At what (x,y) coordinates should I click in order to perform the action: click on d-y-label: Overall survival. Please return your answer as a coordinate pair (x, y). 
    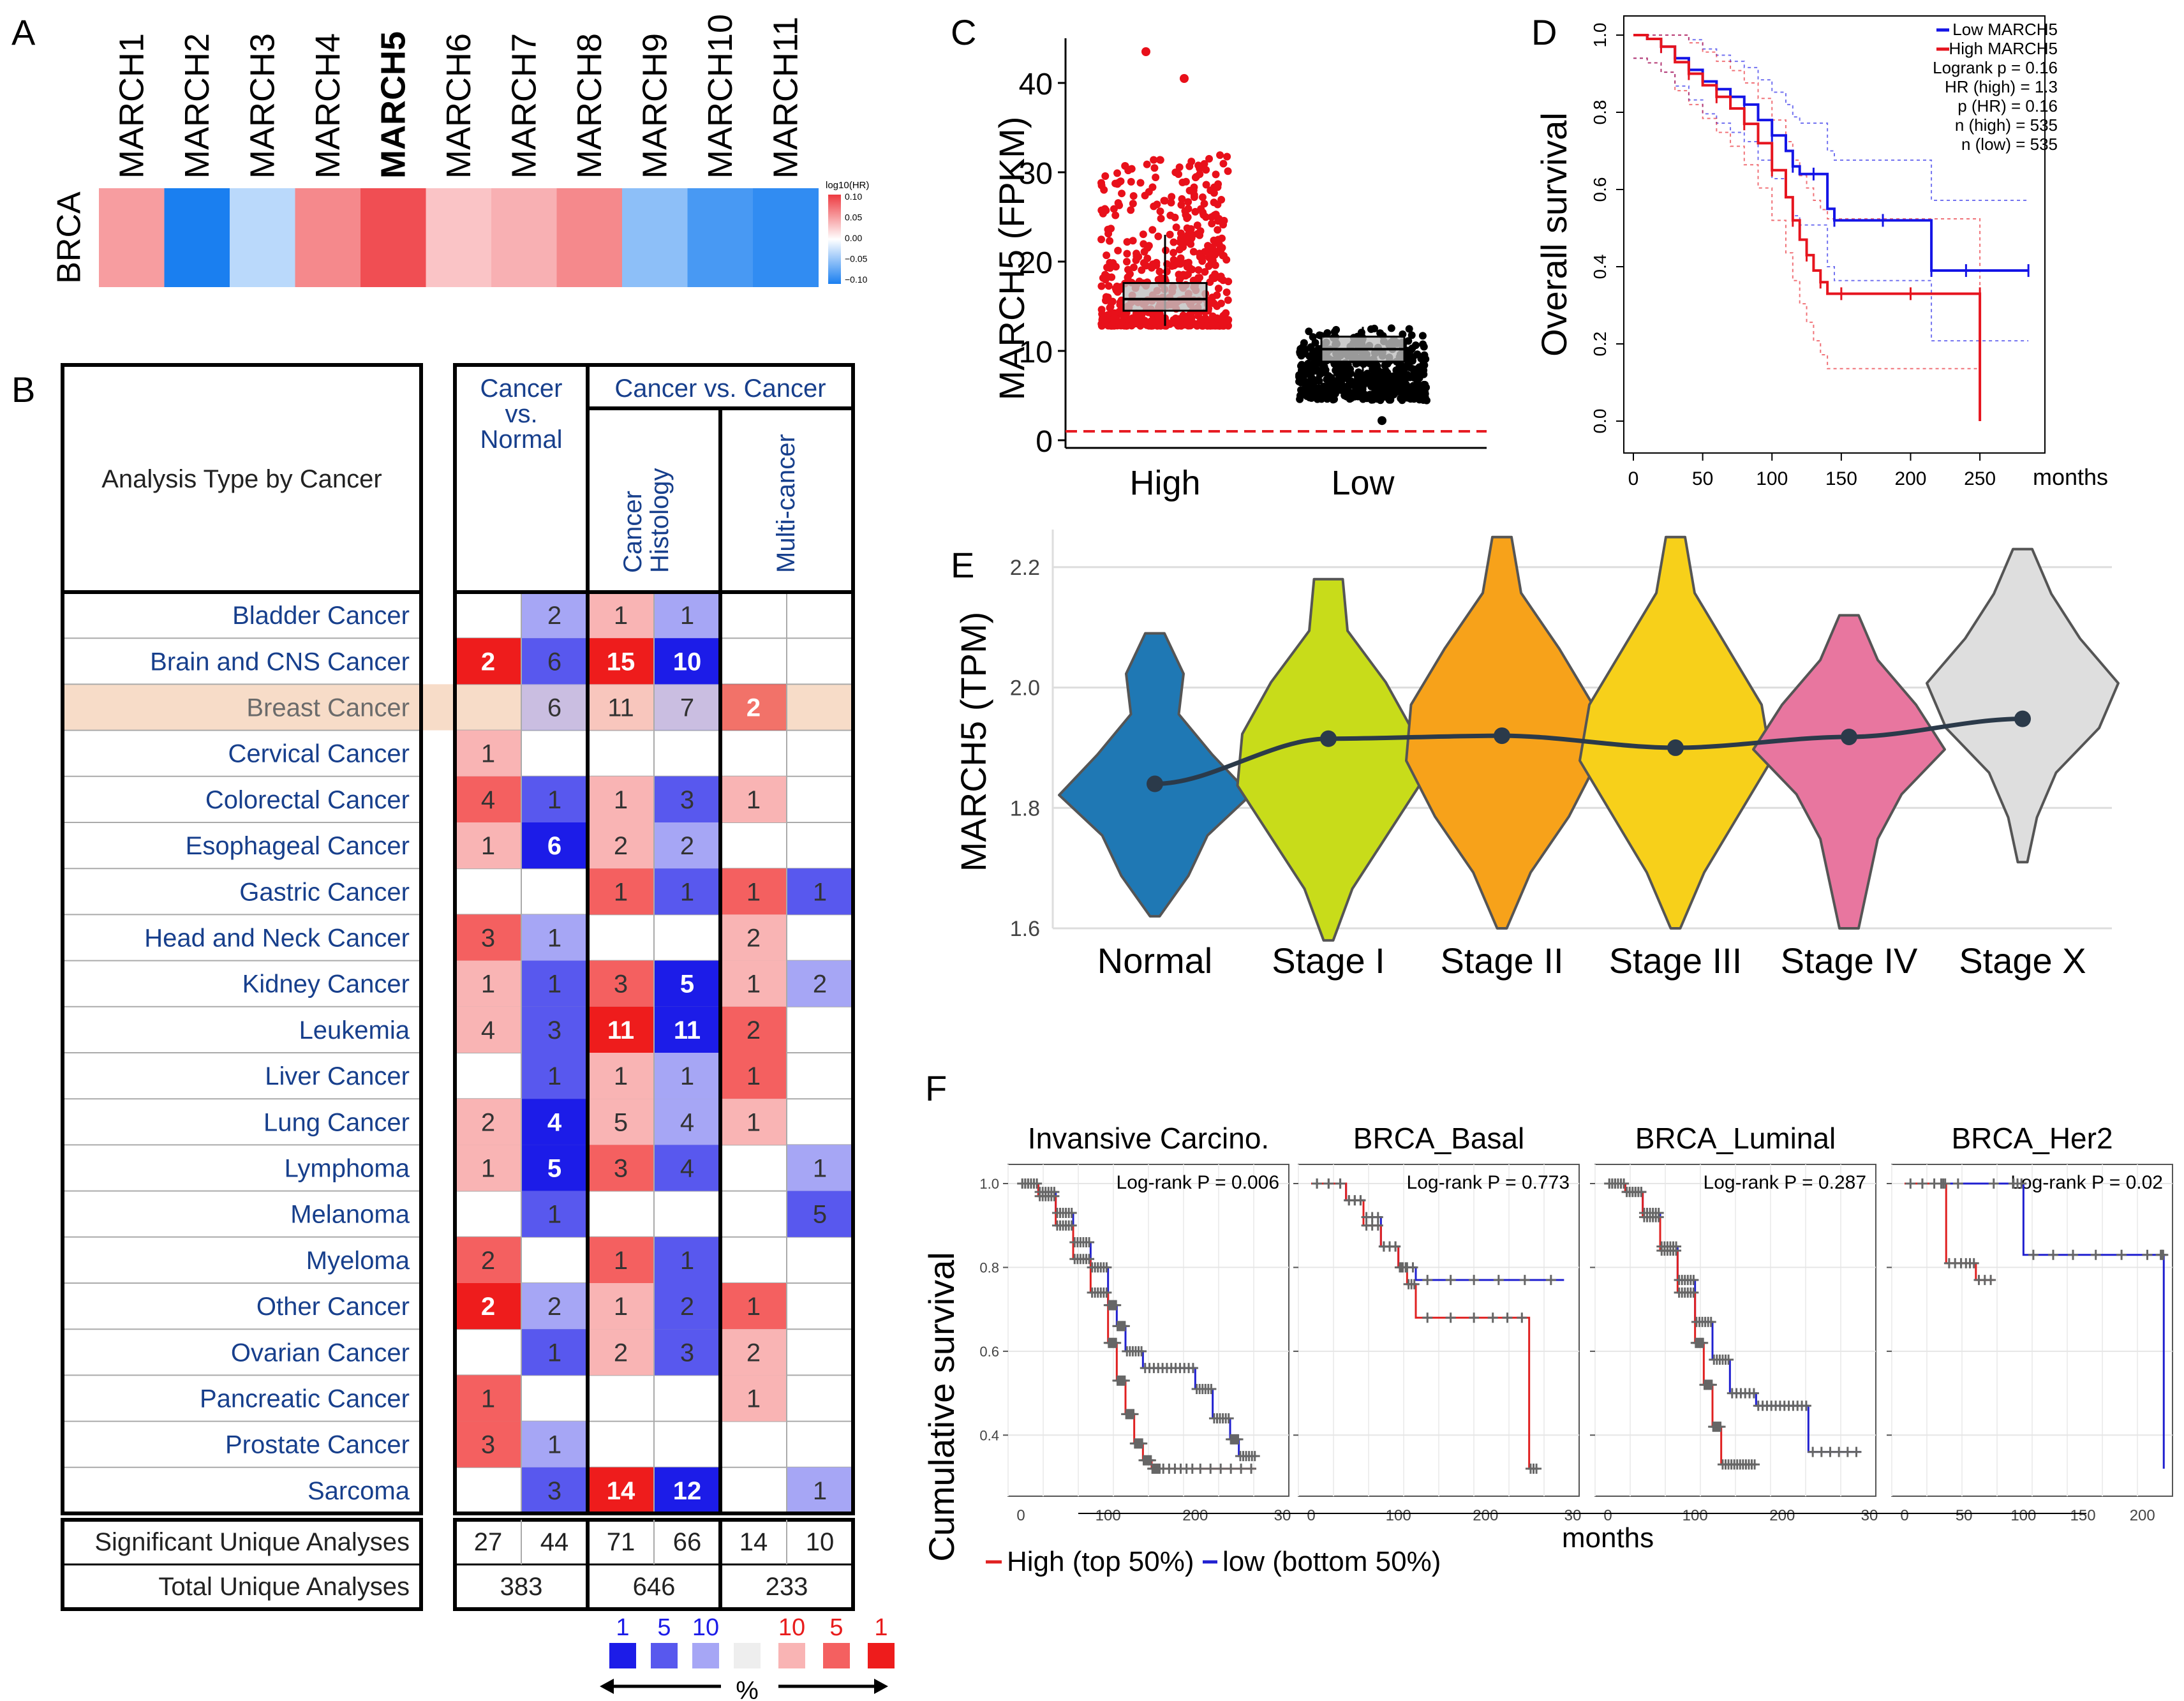
    Looking at the image, I should click on (1554, 235).